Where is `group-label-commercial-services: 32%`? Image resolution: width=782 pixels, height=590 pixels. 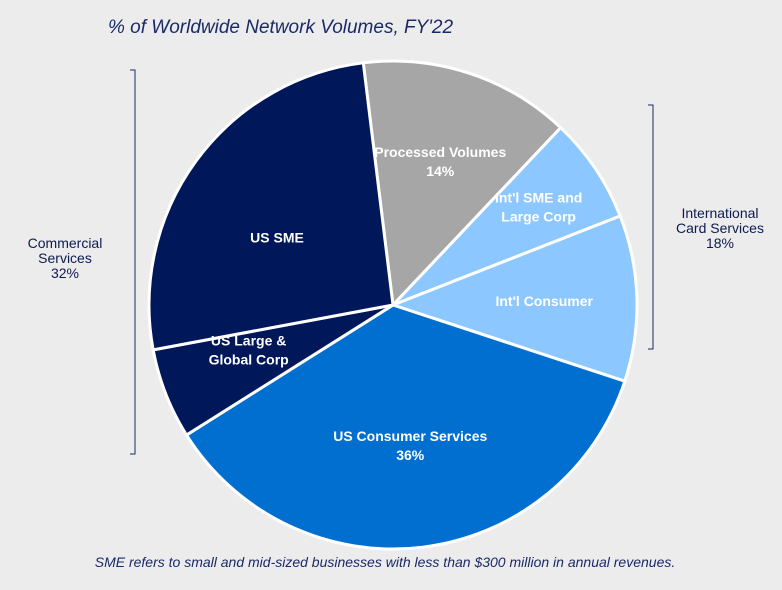 group-label-commercial-services: 32% is located at coordinates (65, 273).